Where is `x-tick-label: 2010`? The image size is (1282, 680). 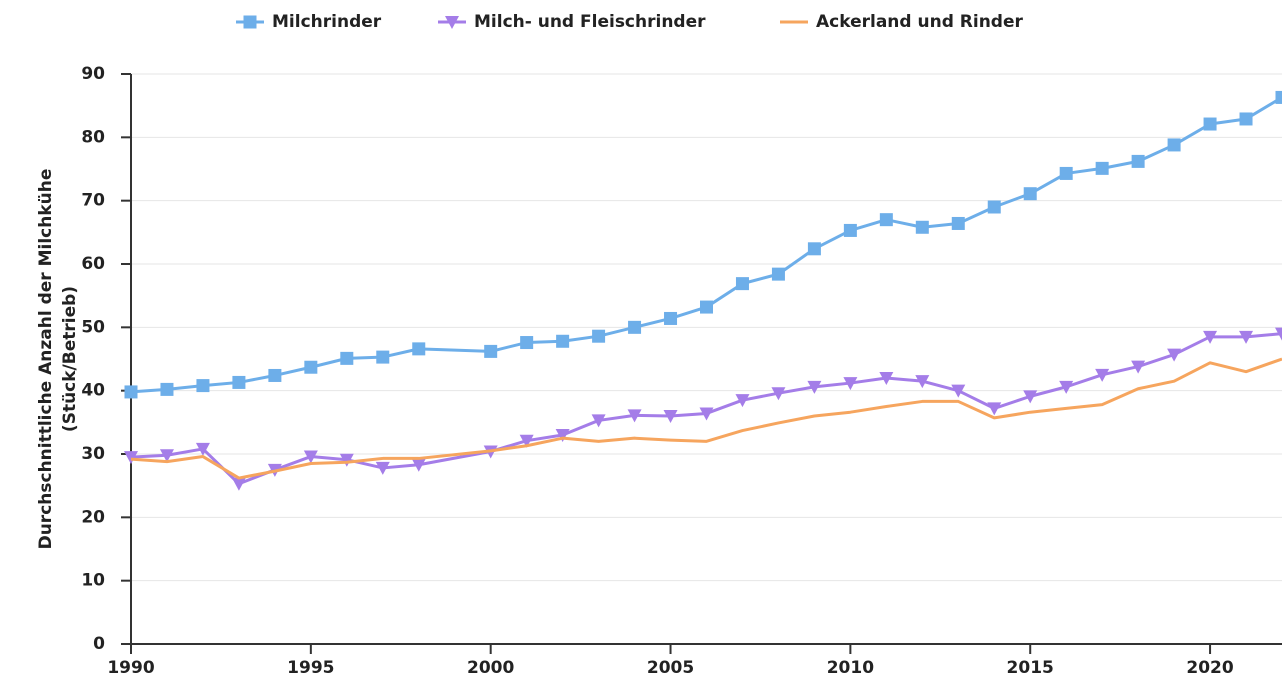
x-tick-label: 2010 is located at coordinates (850, 668).